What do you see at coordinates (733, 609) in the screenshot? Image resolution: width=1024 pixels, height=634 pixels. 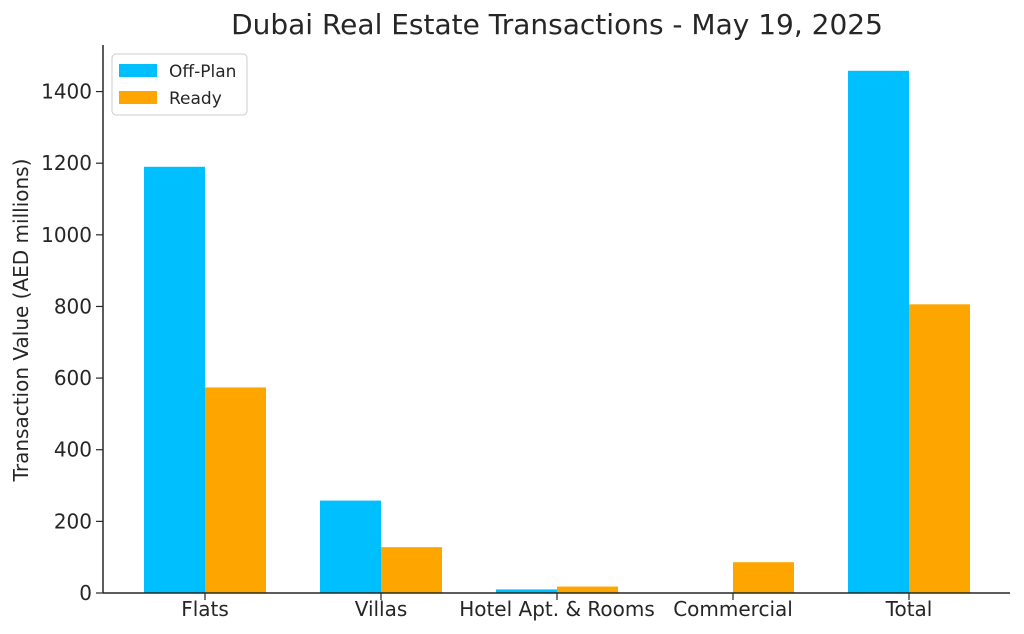 I see `x-tick-label: Commercial` at bounding box center [733, 609].